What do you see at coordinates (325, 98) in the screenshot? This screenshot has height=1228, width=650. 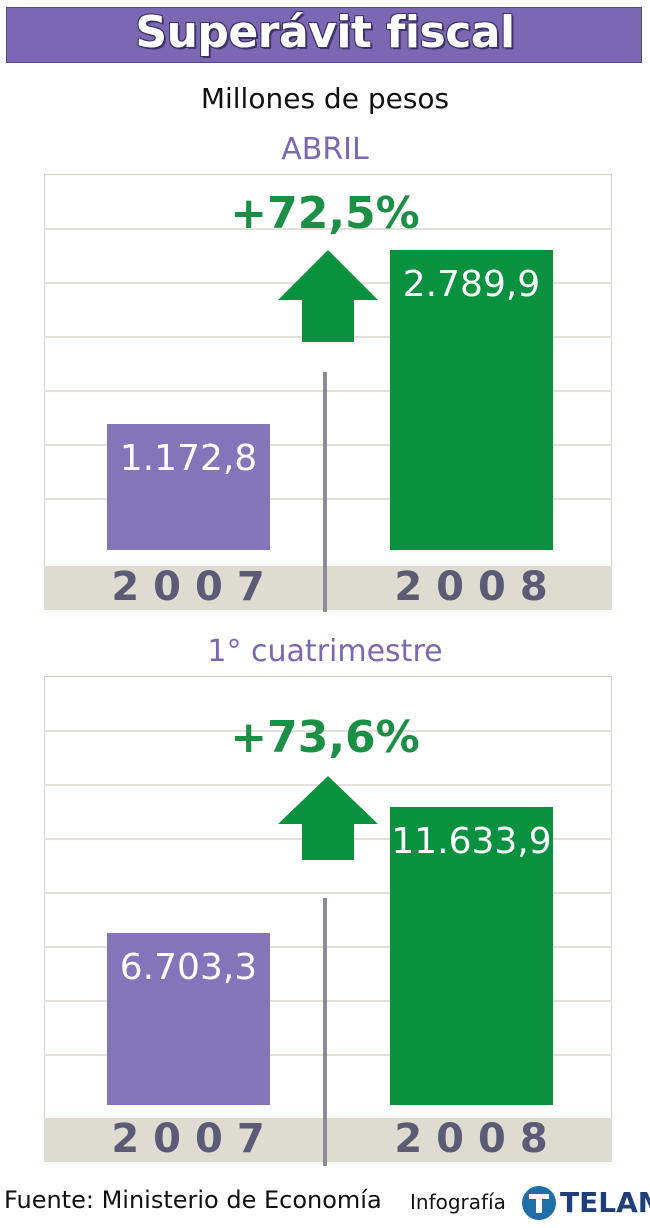 I see `chart-subtitle: Millones de pesos` at bounding box center [325, 98].